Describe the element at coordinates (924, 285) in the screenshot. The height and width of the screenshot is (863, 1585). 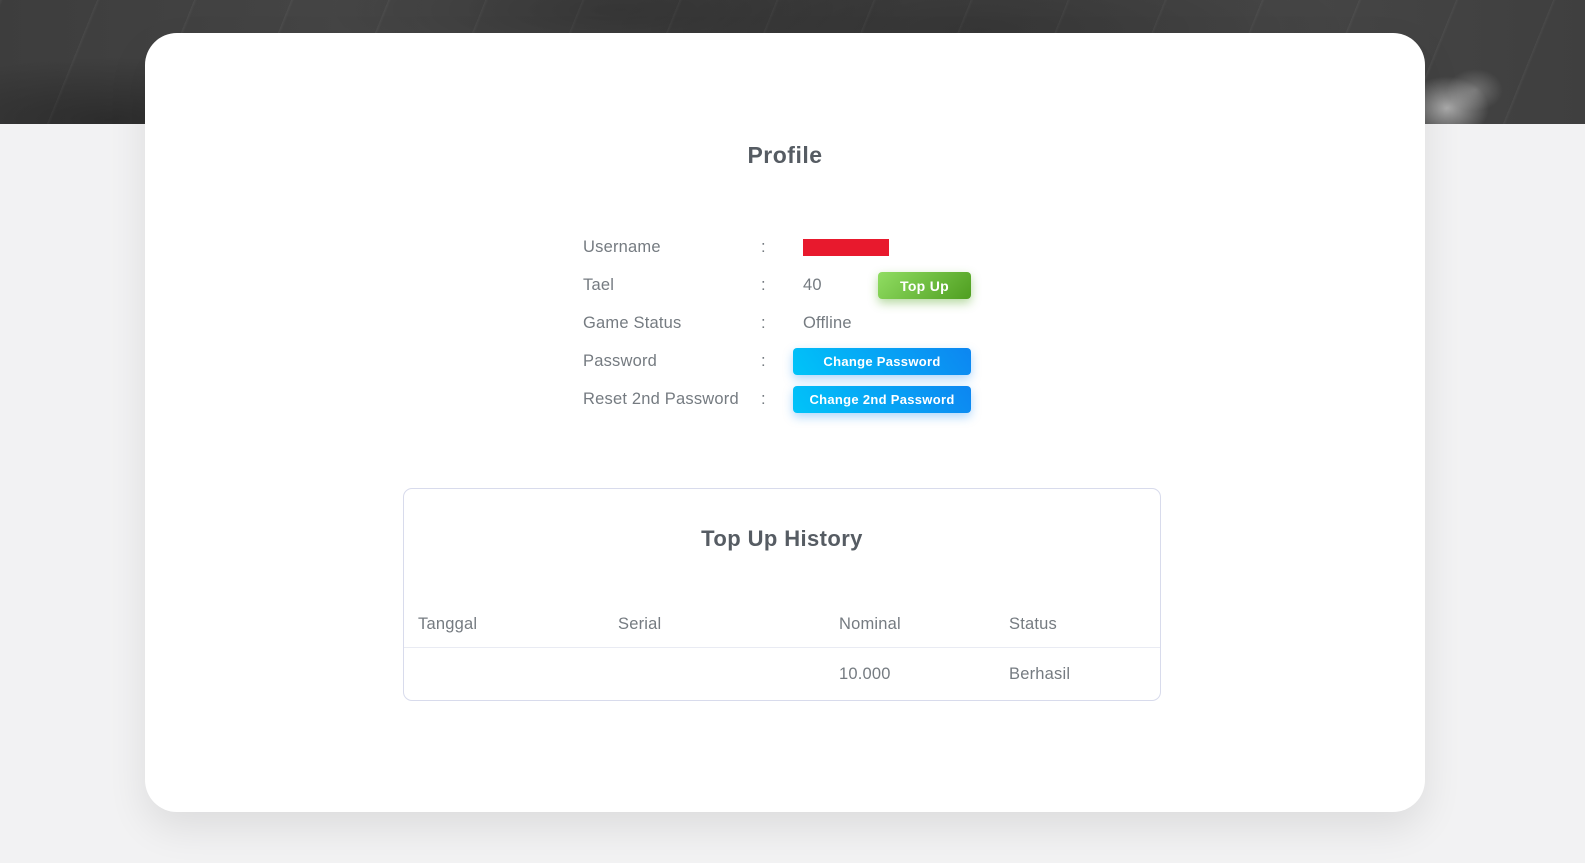
I see `top-up-button: Top Up` at that location.